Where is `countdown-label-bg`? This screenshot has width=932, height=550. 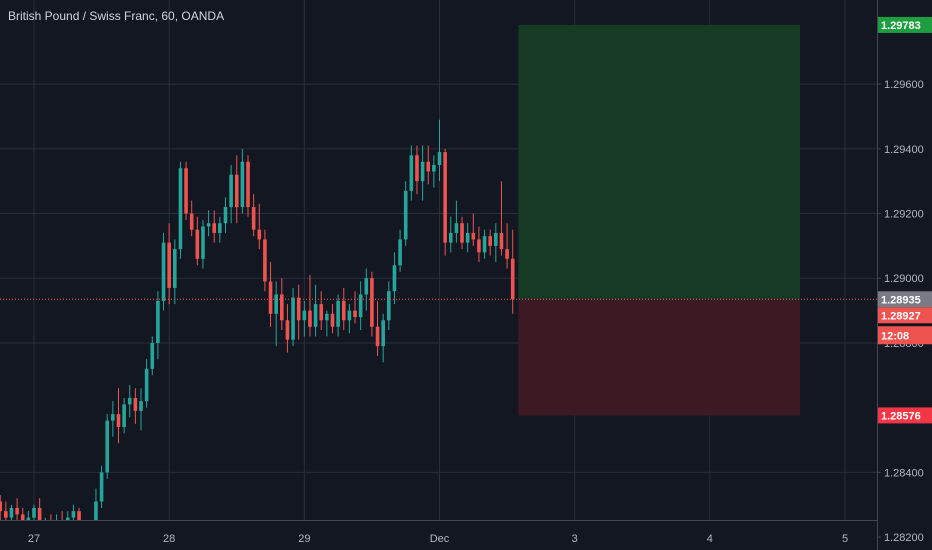
countdown-label-bg is located at coordinates (905, 335).